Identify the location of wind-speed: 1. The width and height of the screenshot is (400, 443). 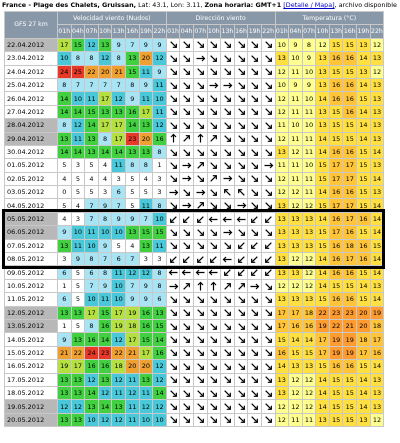
(159, 165).